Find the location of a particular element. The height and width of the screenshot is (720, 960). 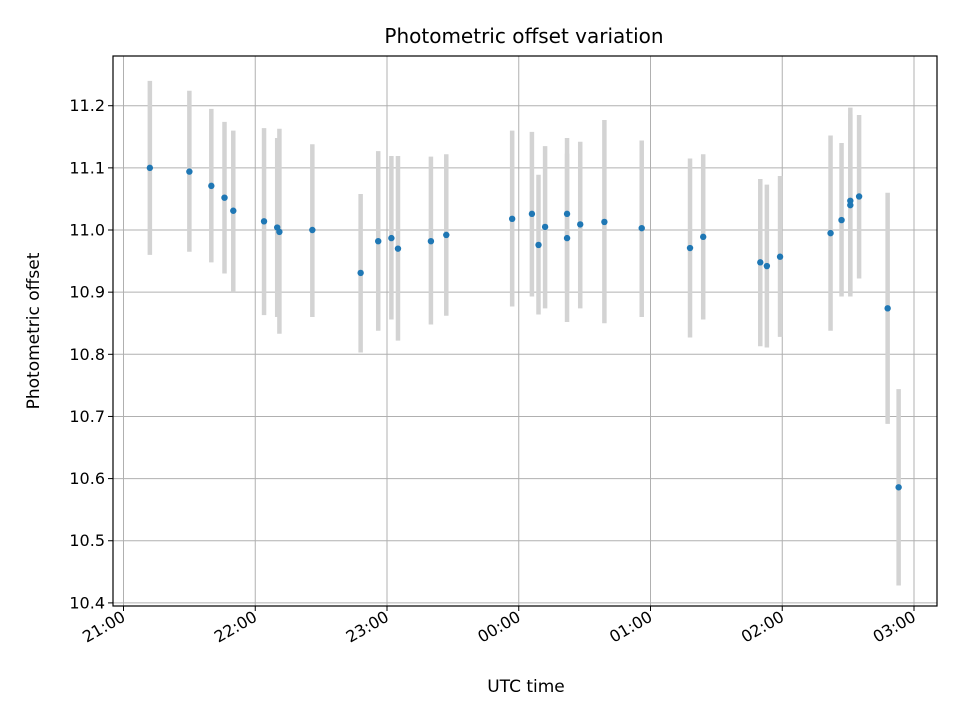

y-tick-label: 11.2 is located at coordinates (87, 105).